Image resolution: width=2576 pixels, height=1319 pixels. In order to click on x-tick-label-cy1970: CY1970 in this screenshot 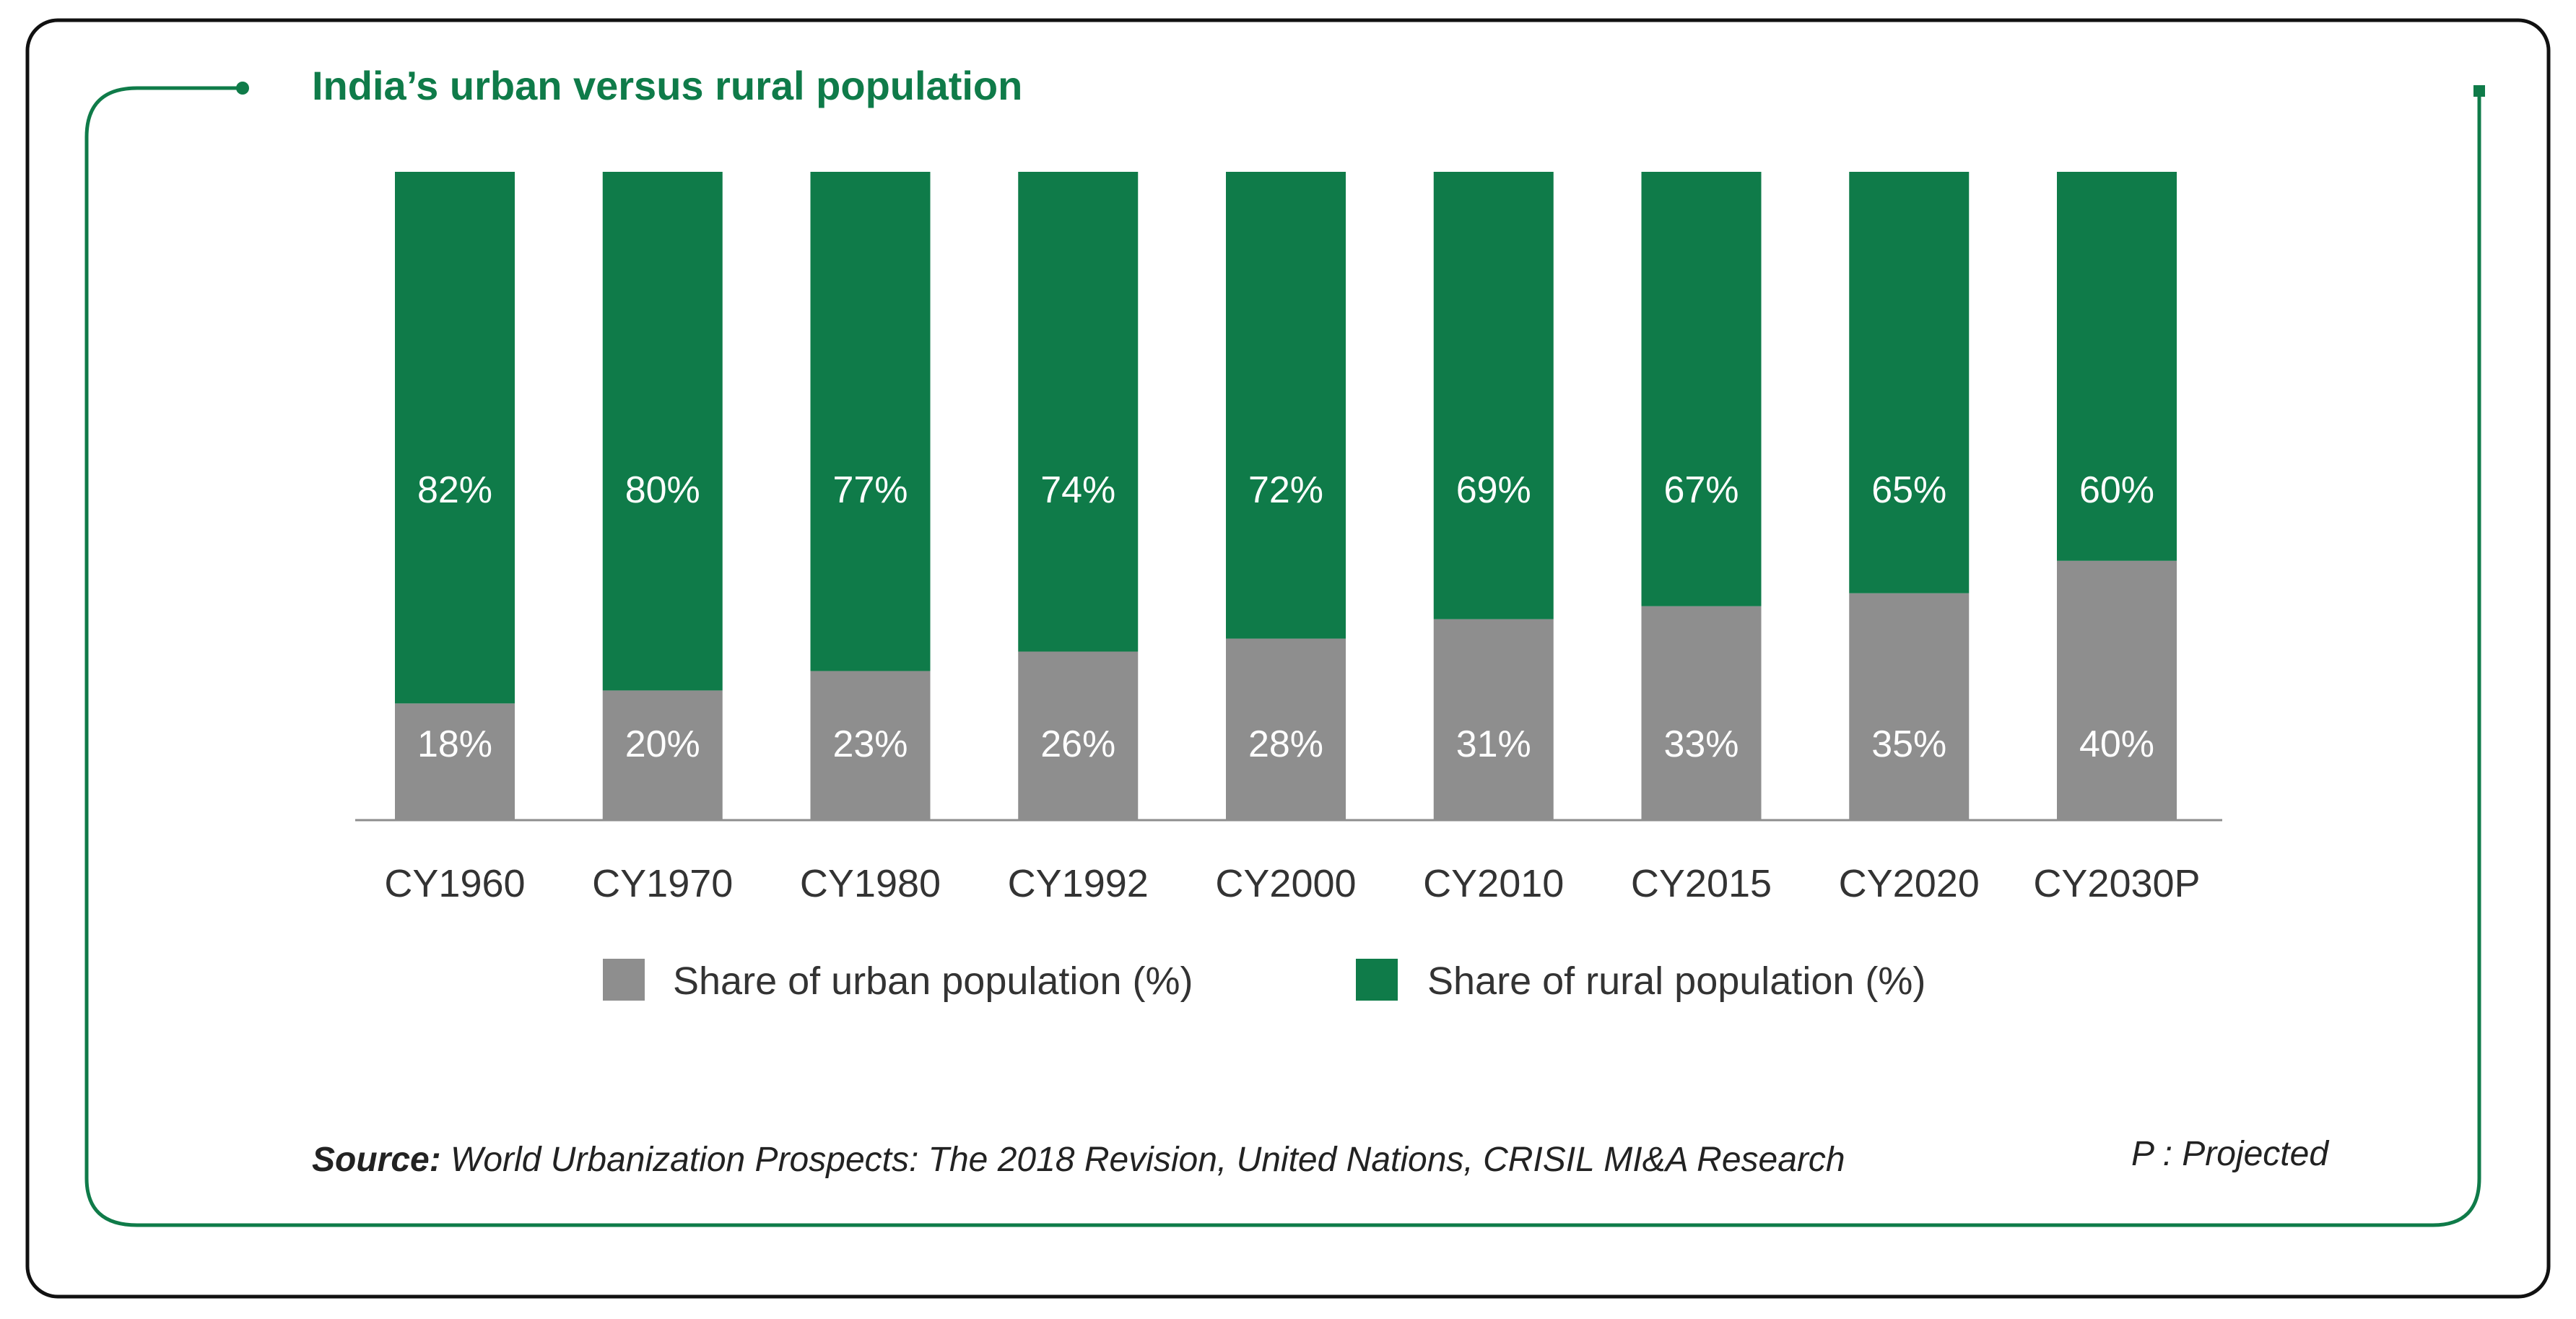, I will do `click(662, 883)`.